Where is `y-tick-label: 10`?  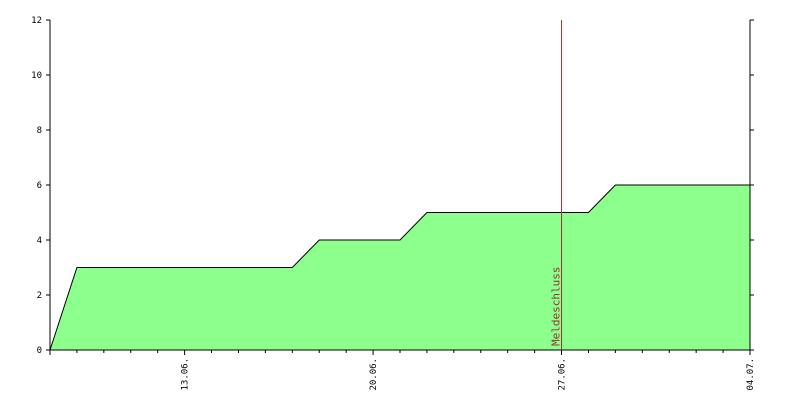
y-tick-label: 10 is located at coordinates (36, 76).